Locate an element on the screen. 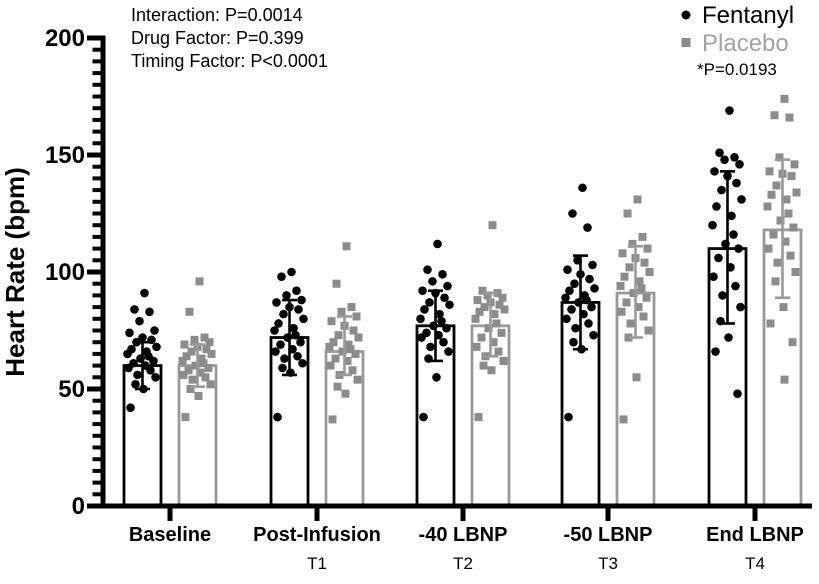 The image size is (819, 584). y-axis-tick-label: 200 is located at coordinates (65, 38).